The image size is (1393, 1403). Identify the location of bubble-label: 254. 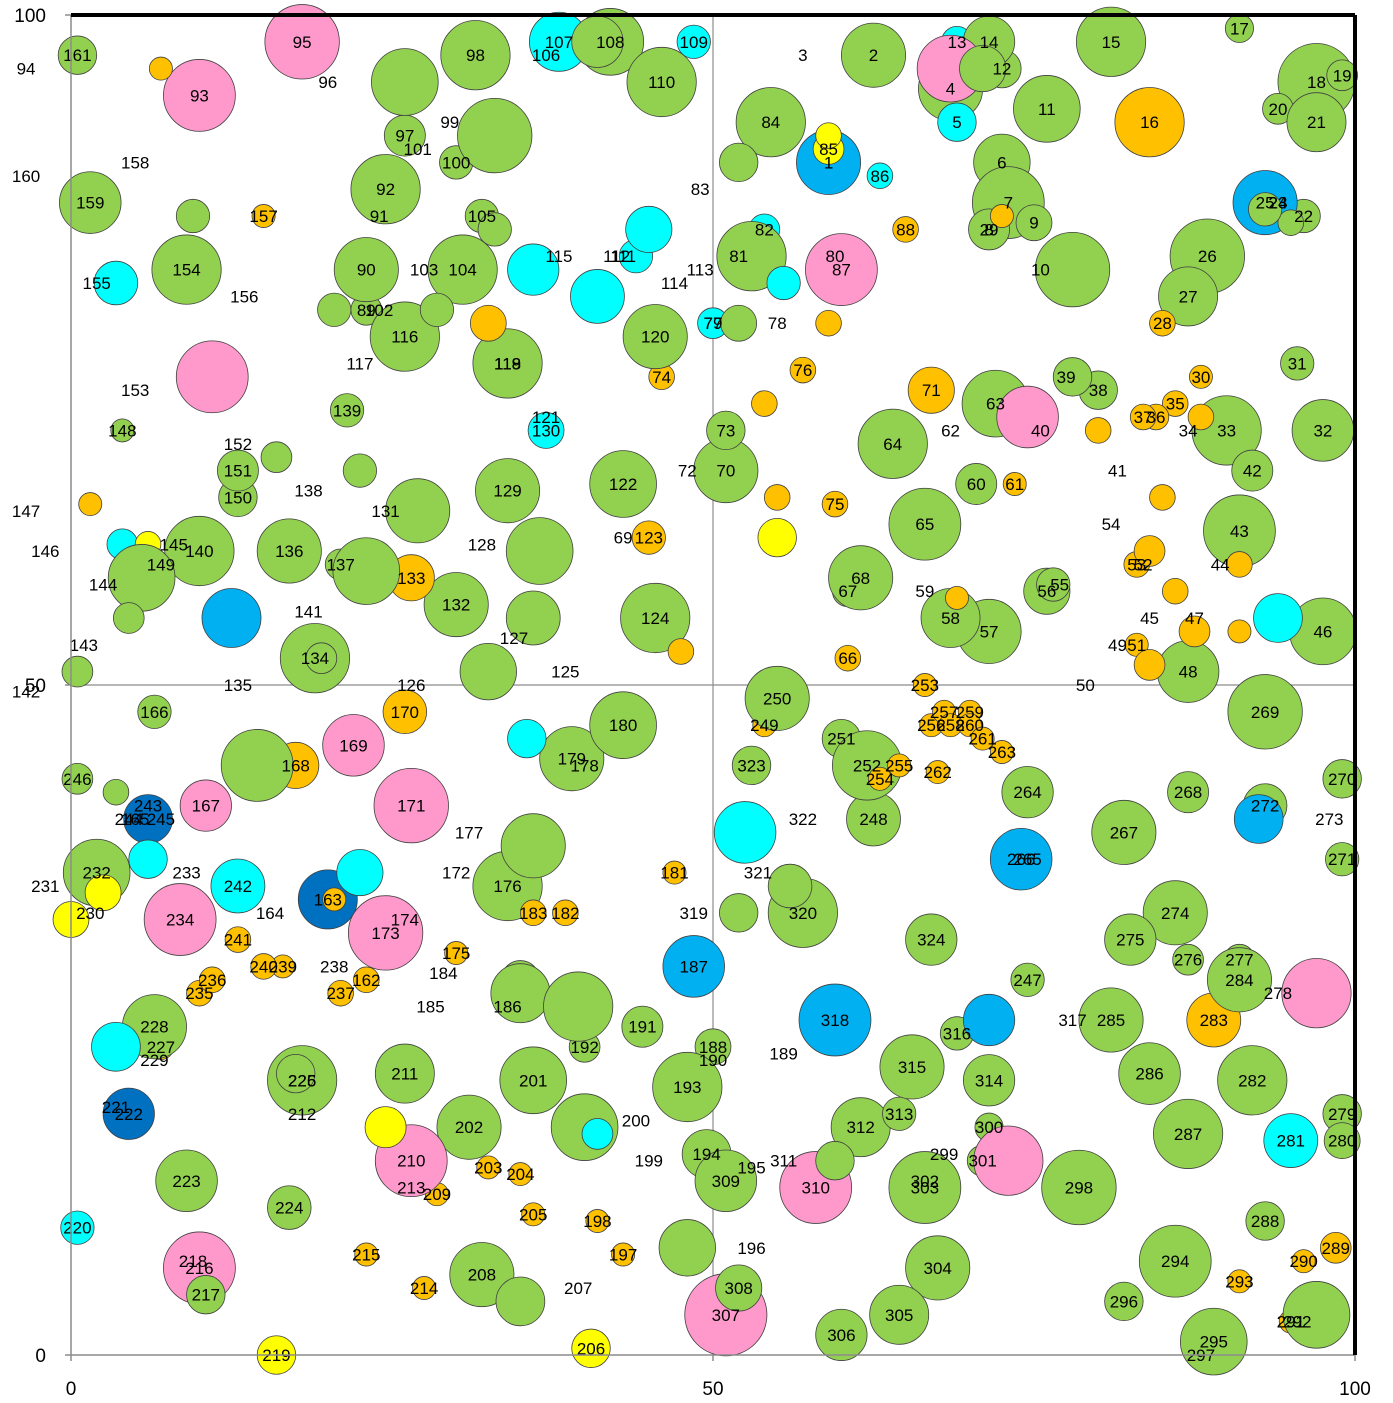
(880, 779).